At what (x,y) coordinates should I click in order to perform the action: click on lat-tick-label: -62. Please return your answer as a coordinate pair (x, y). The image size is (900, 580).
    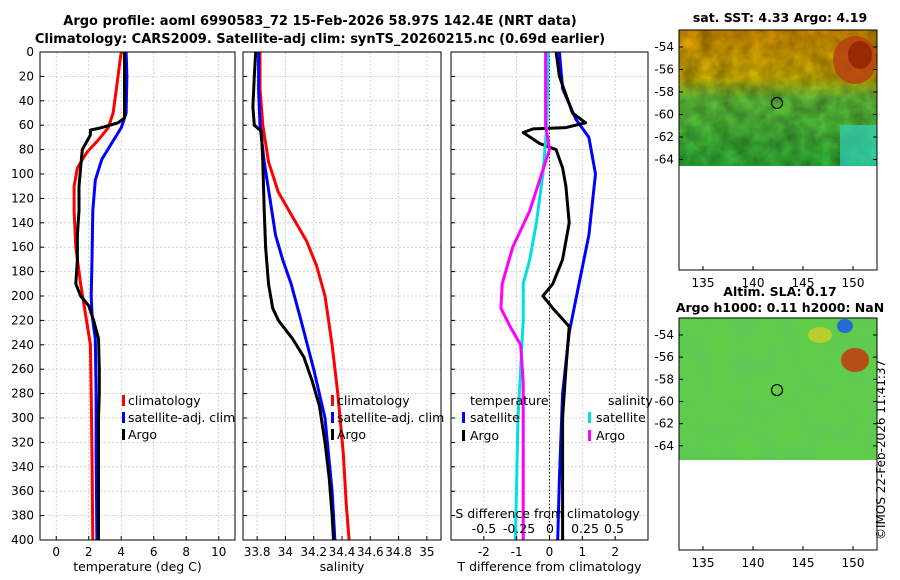
    Looking at the image, I should click on (664, 137).